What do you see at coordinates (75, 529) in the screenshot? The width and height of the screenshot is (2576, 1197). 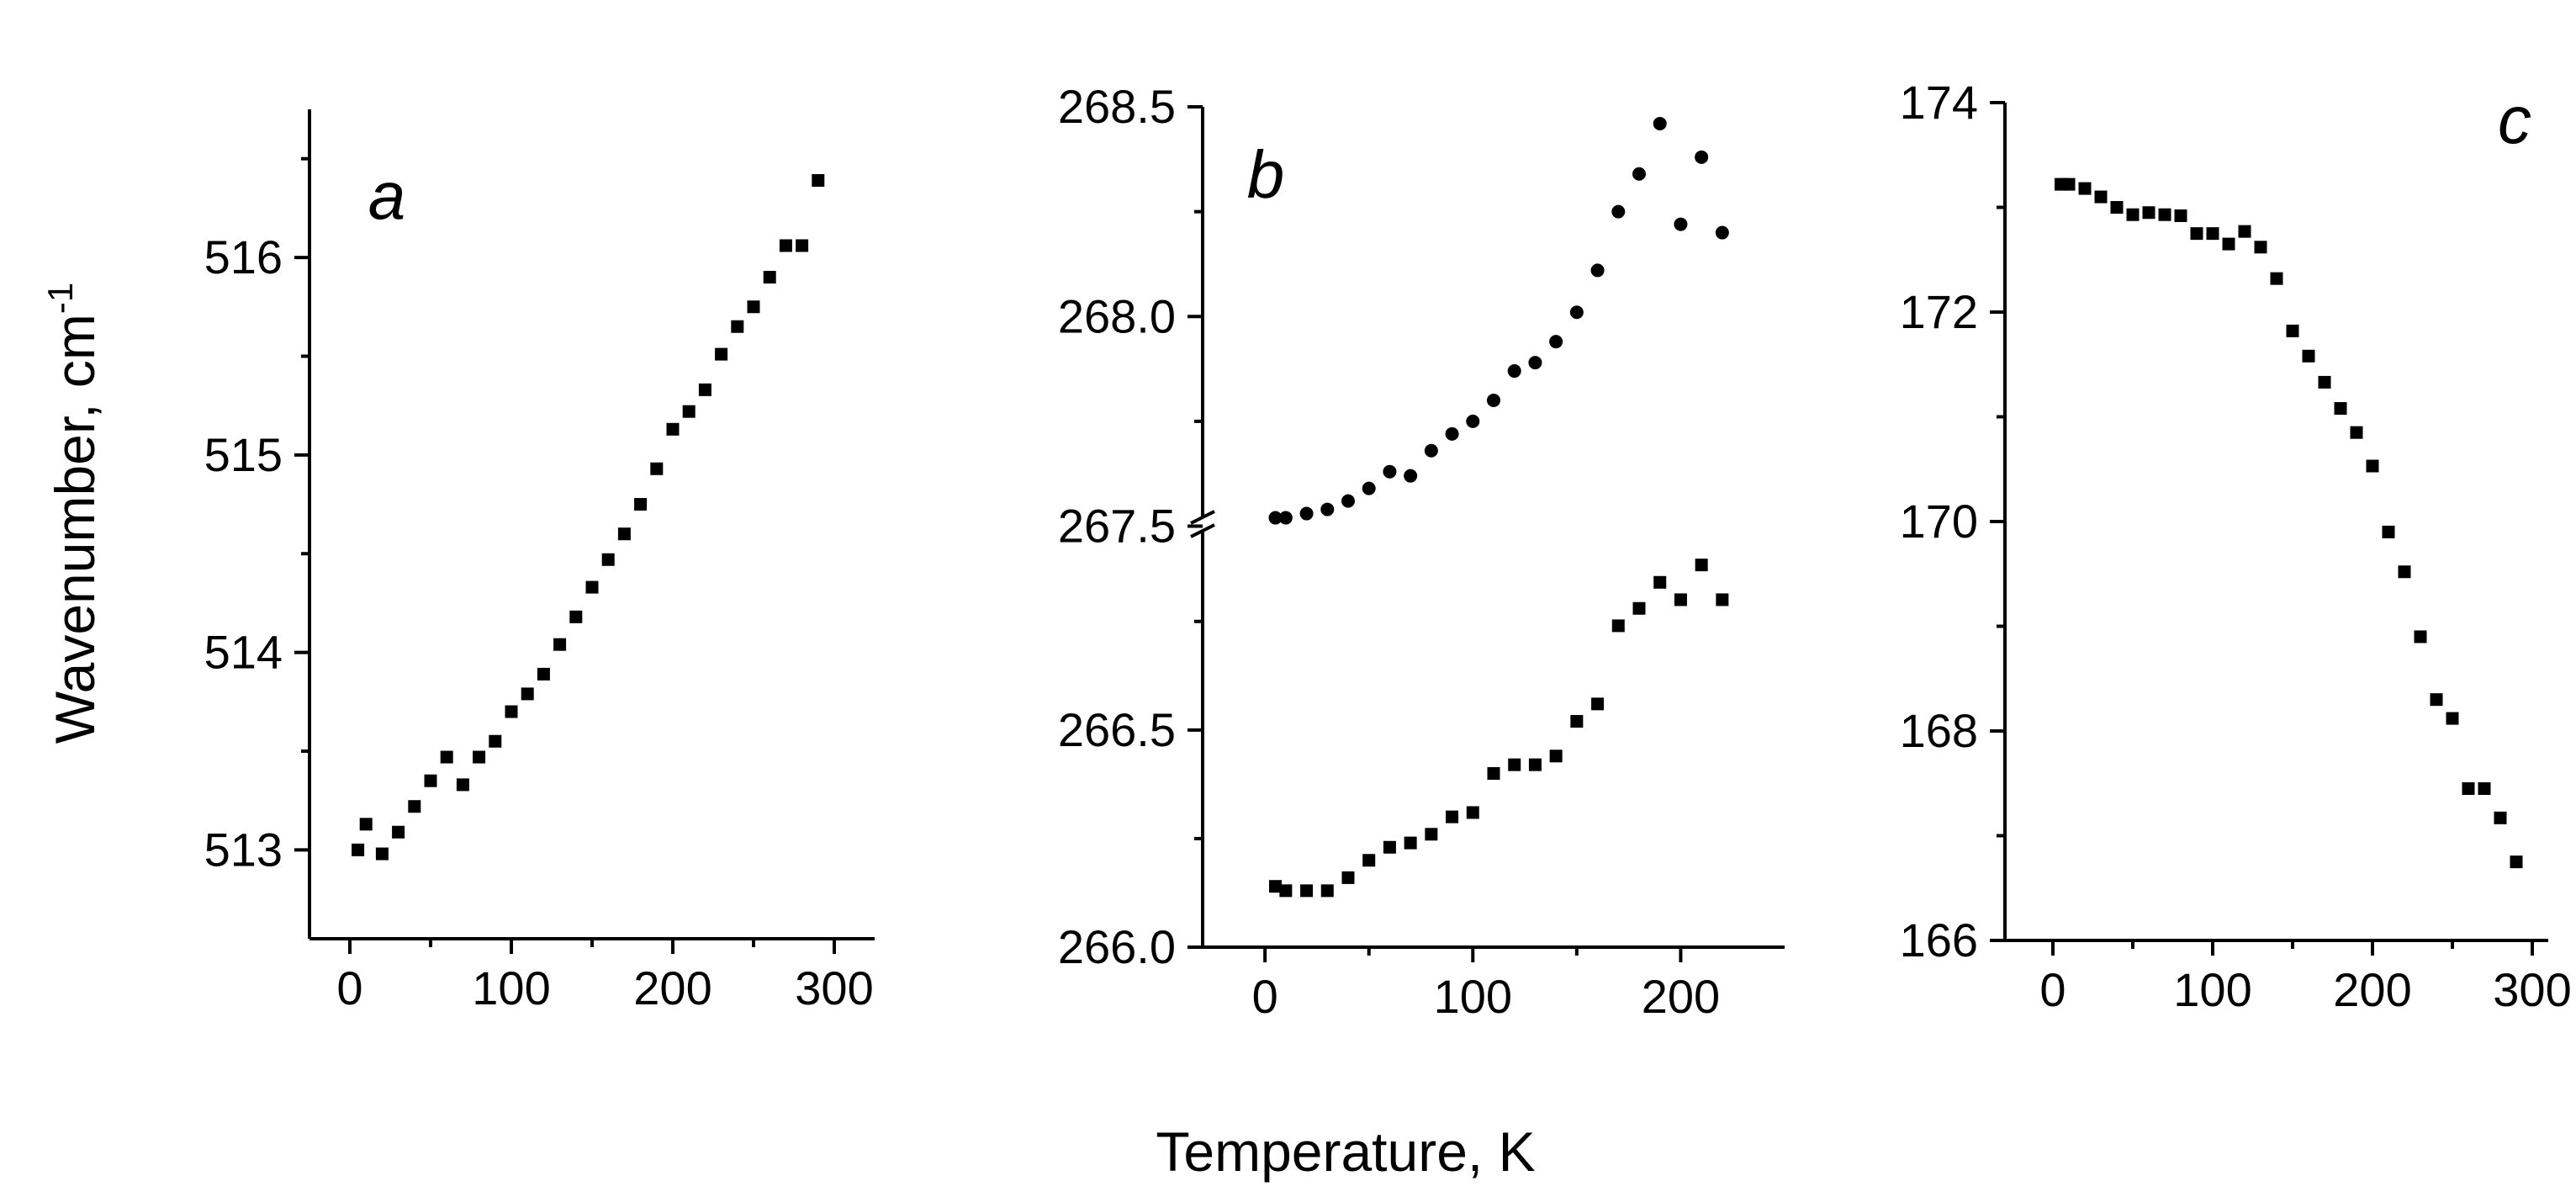 I see `y-axis-title-main: Wavenumber, cm` at bounding box center [75, 529].